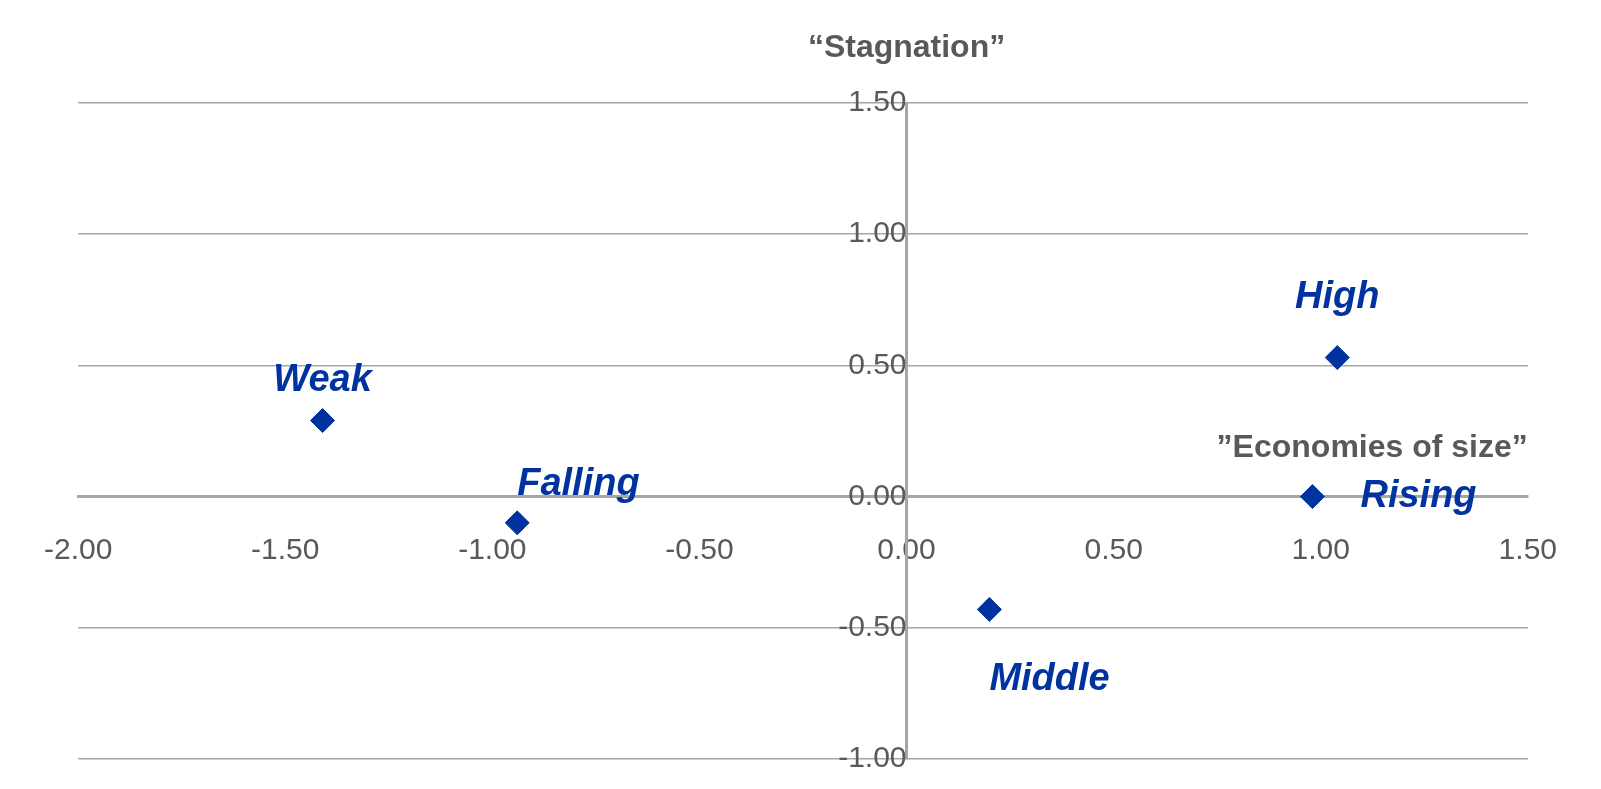  Describe the element at coordinates (78, 548) in the screenshot. I see `x-tick-label: -2.00` at that location.